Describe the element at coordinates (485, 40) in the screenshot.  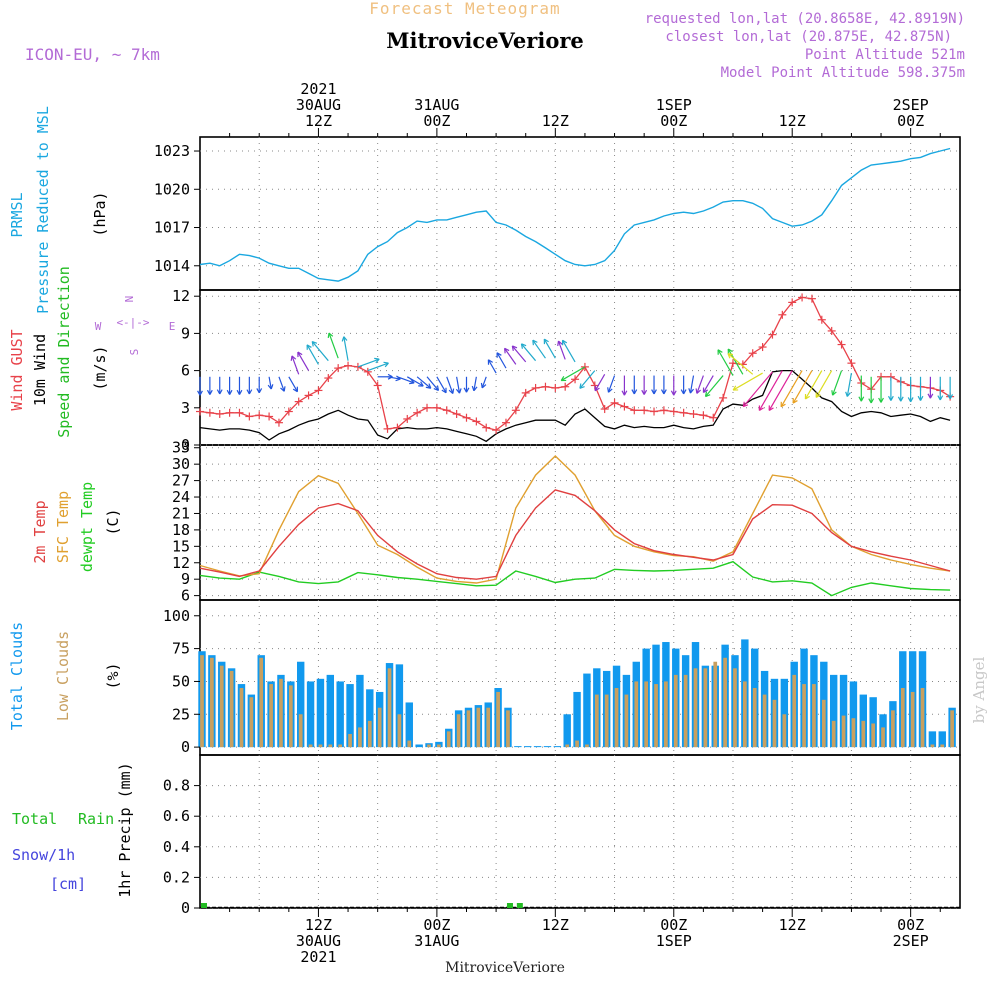
I see `location-title: MitroviceVeriore` at that location.